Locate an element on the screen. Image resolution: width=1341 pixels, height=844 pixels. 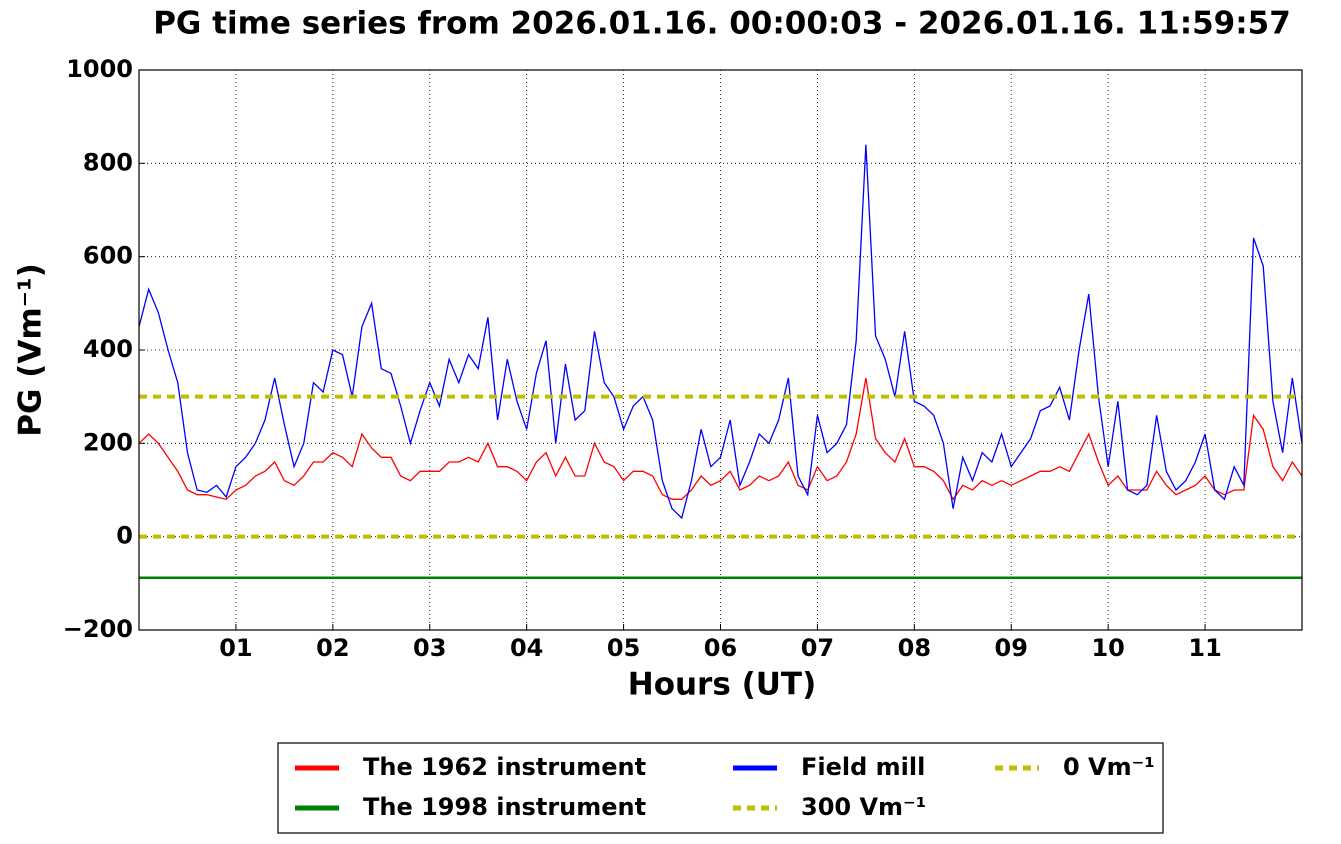
y-tick-label: 1000 is located at coordinates (99, 69).